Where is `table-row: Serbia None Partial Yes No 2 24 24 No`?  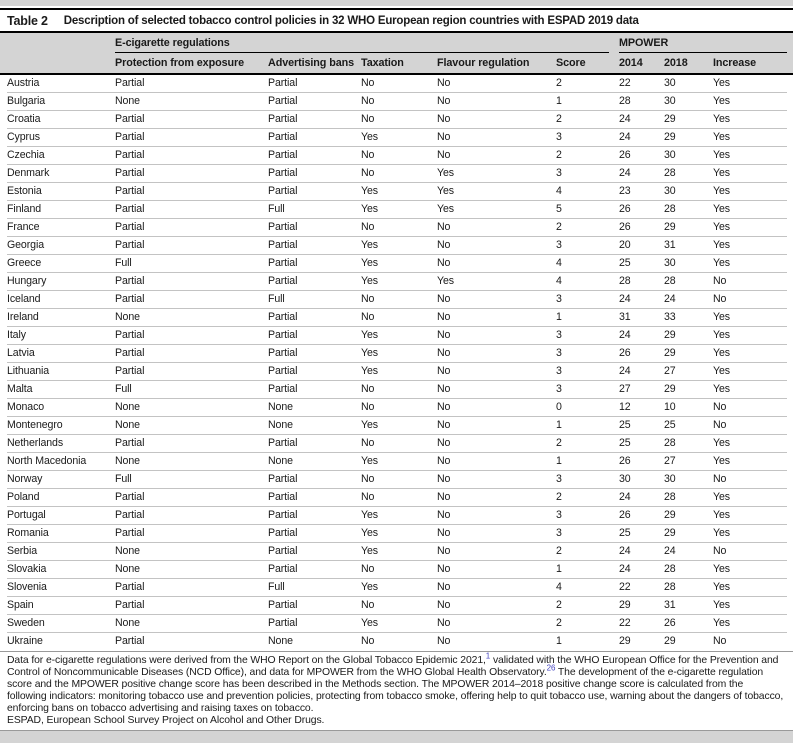 table-row: Serbia None Partial Yes No 2 24 24 No is located at coordinates (397, 552).